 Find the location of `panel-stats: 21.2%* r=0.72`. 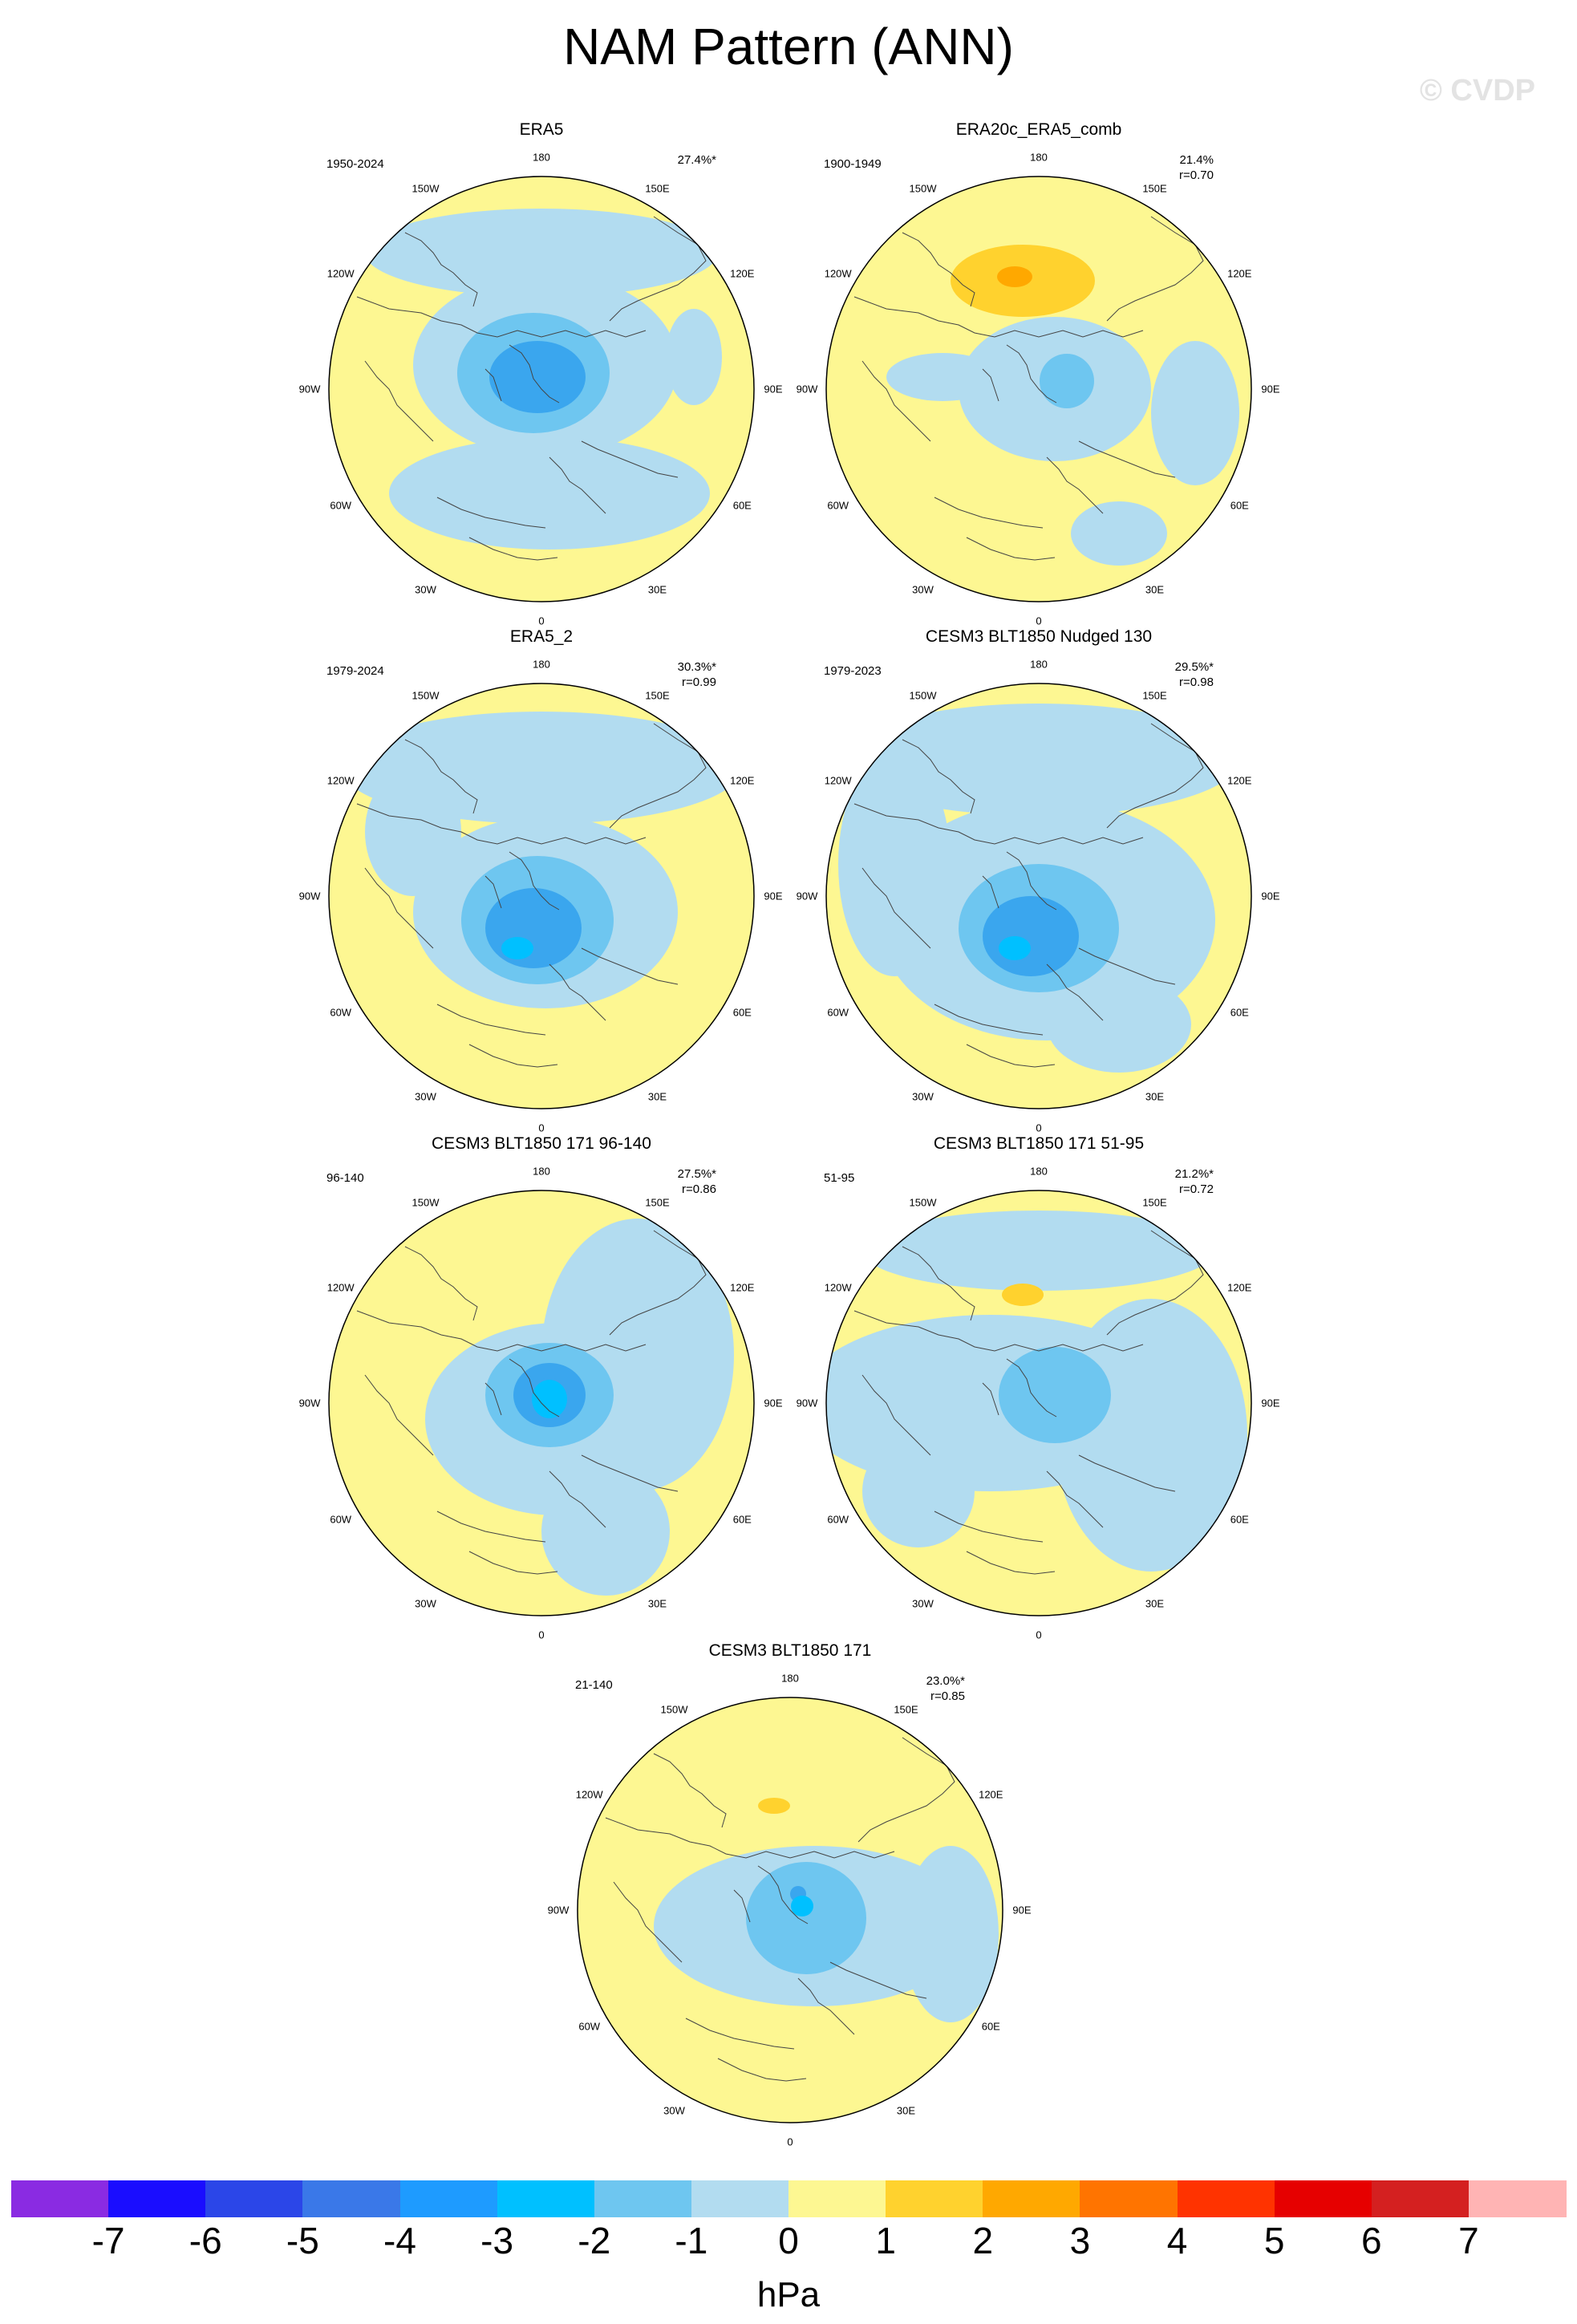

panel-stats: 21.2%* r=0.72 is located at coordinates (1194, 1181).